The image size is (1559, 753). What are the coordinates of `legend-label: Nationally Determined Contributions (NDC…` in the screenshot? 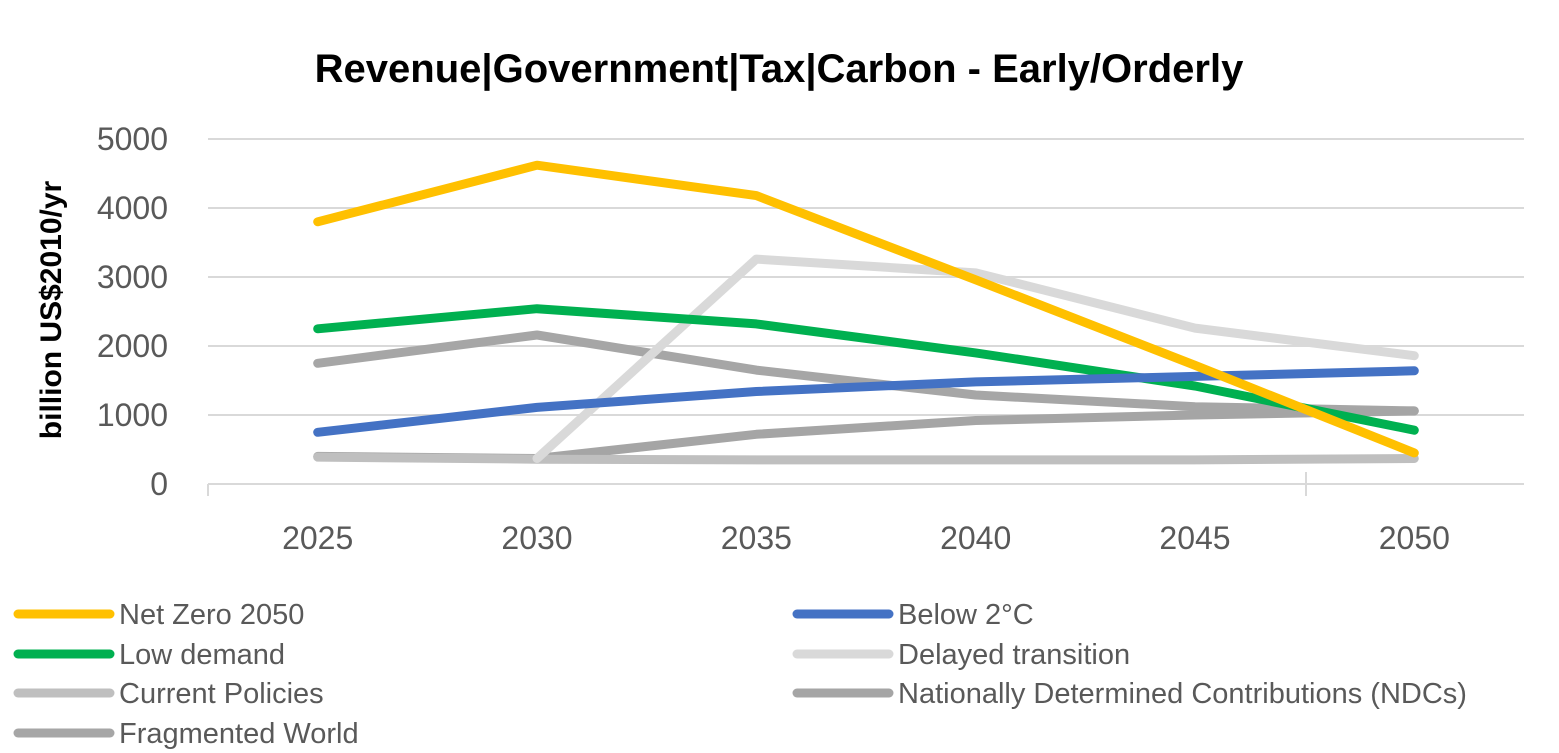 It's located at (1182, 694).